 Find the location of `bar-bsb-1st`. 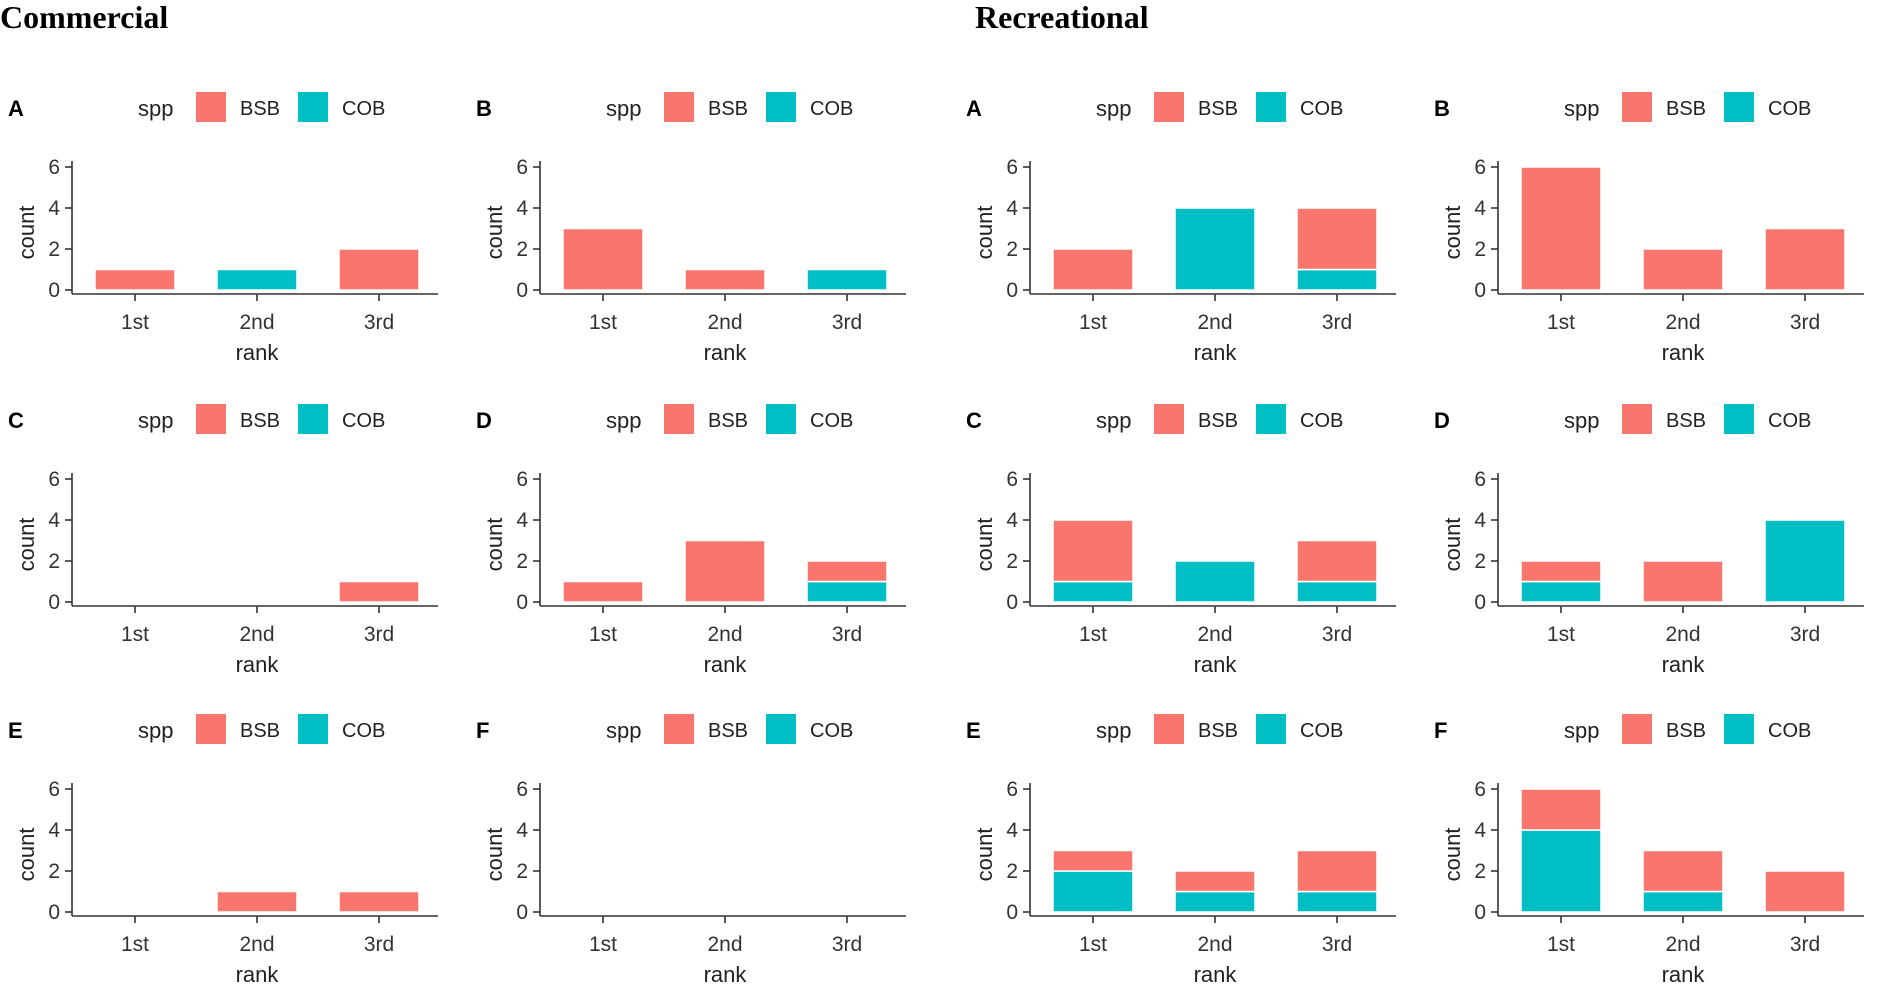

bar-bsb-1st is located at coordinates (1093, 551).